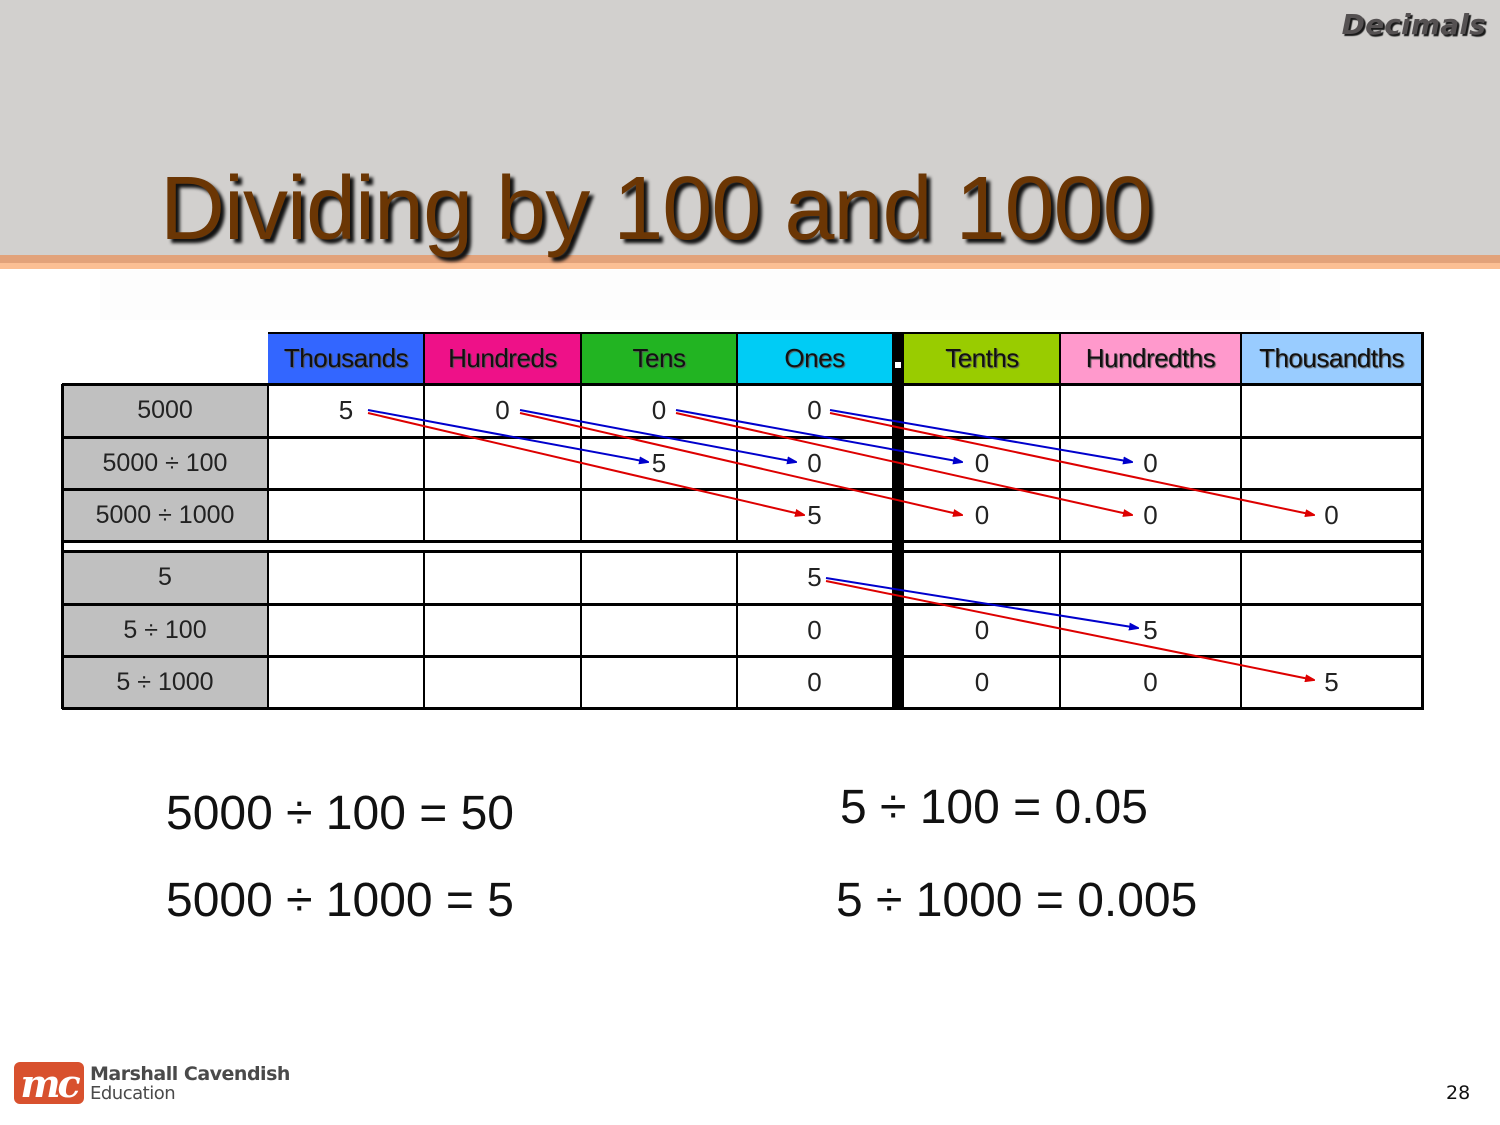 This screenshot has height=1125, width=1500. What do you see at coordinates (898, 520) in the screenshot?
I see `decimal-point-divider` at bounding box center [898, 520].